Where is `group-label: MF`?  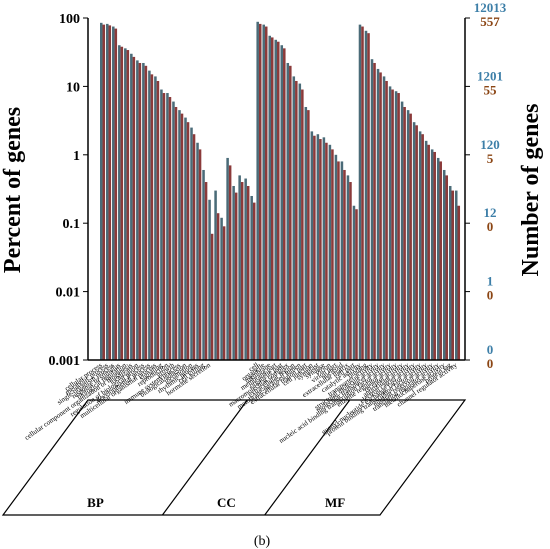 group-label: MF is located at coordinates (335, 502).